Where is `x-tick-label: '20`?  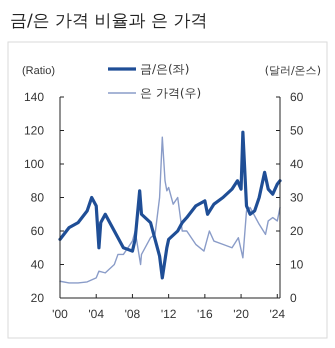 x-tick-label: '20 is located at coordinates (241, 314).